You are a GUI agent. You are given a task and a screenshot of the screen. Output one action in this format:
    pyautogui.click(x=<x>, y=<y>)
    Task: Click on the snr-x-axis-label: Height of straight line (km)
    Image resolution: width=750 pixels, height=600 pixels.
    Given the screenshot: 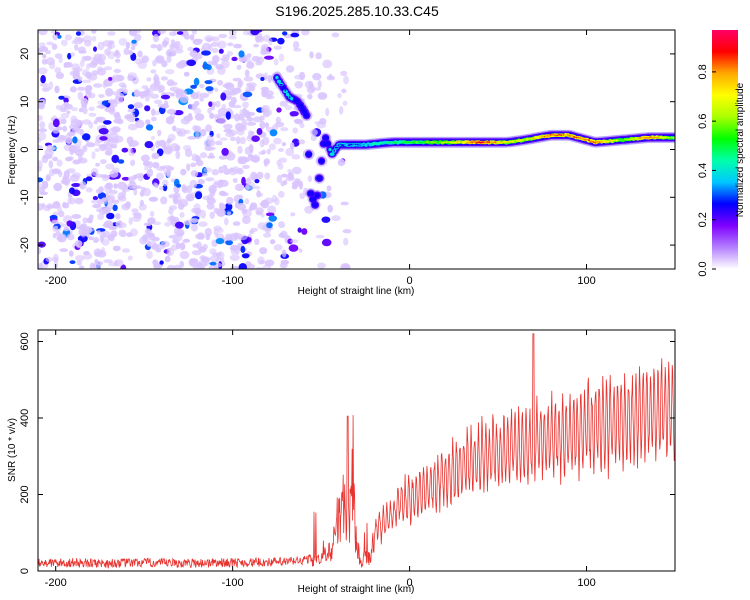 What is the action you would take?
    pyautogui.click(x=356, y=589)
    